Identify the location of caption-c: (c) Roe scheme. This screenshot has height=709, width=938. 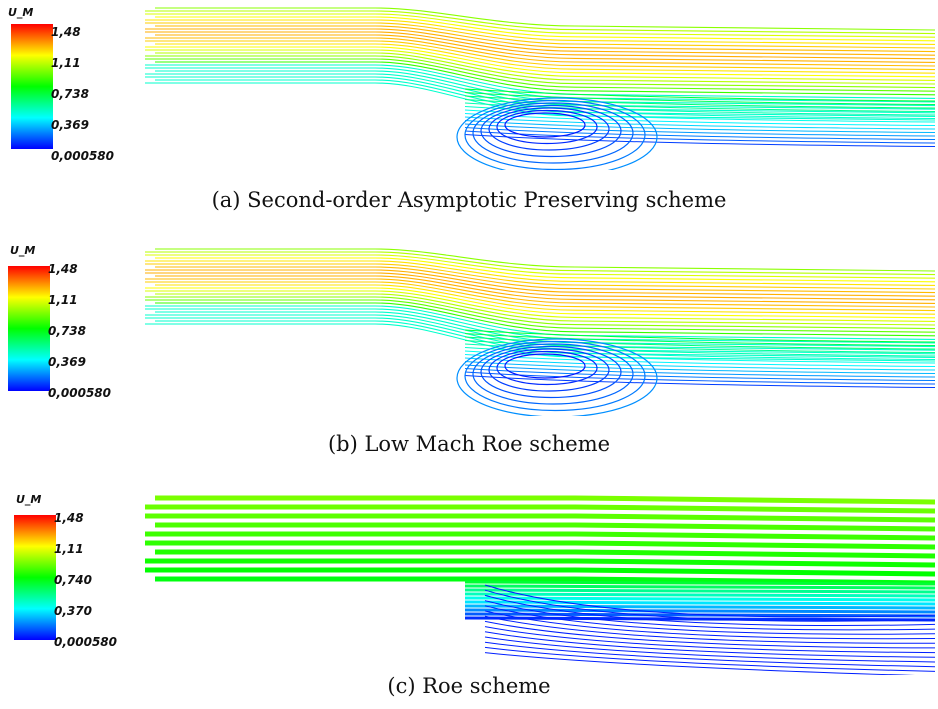
(469, 686).